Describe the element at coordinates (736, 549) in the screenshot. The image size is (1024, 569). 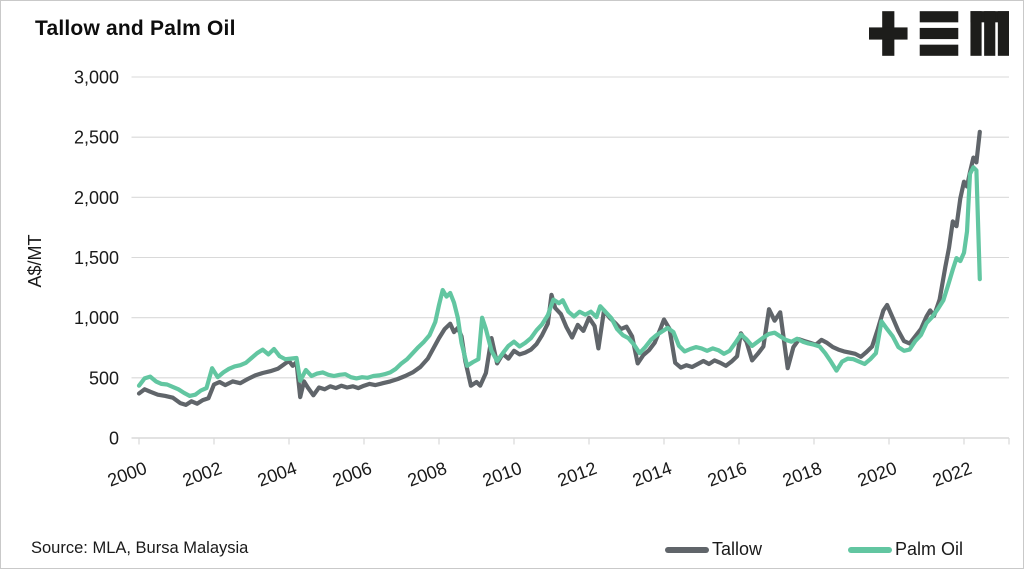
I see `legend-label-tallow: Tallow` at that location.